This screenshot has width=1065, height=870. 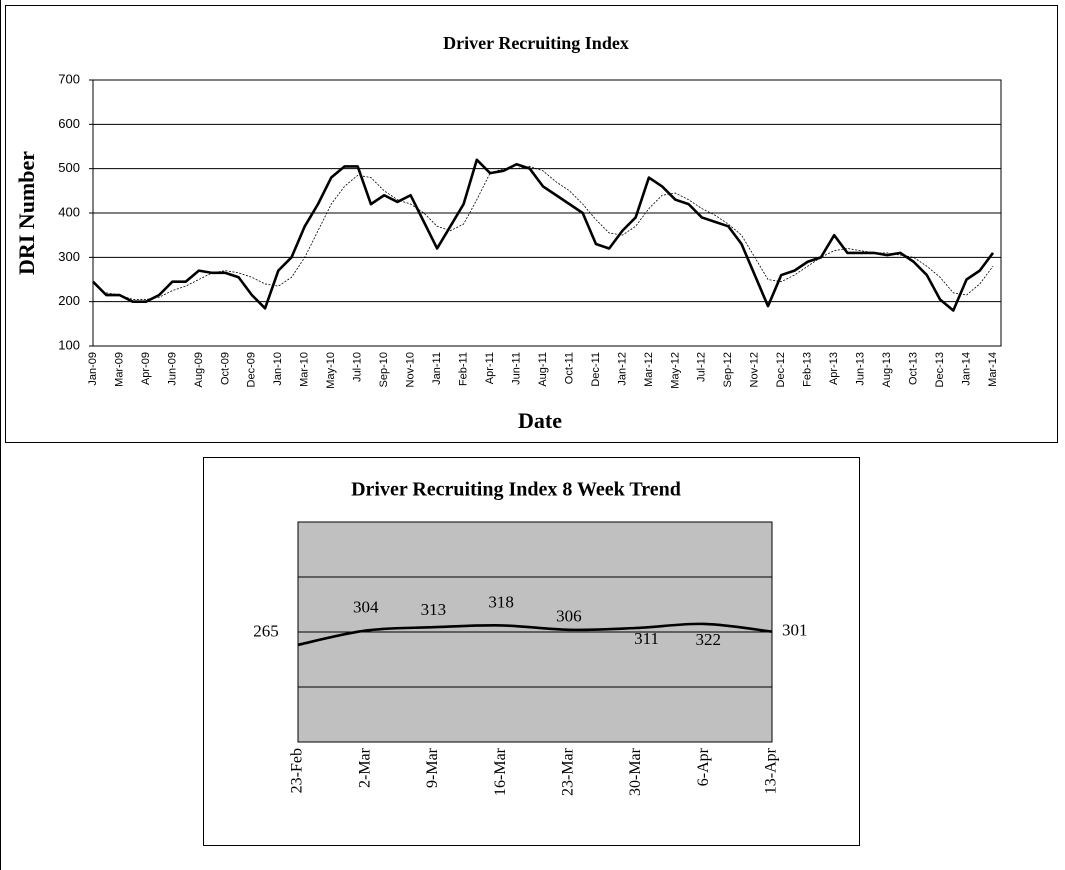 I want to click on x-tick-label: Aug-09, so click(x=199, y=369).